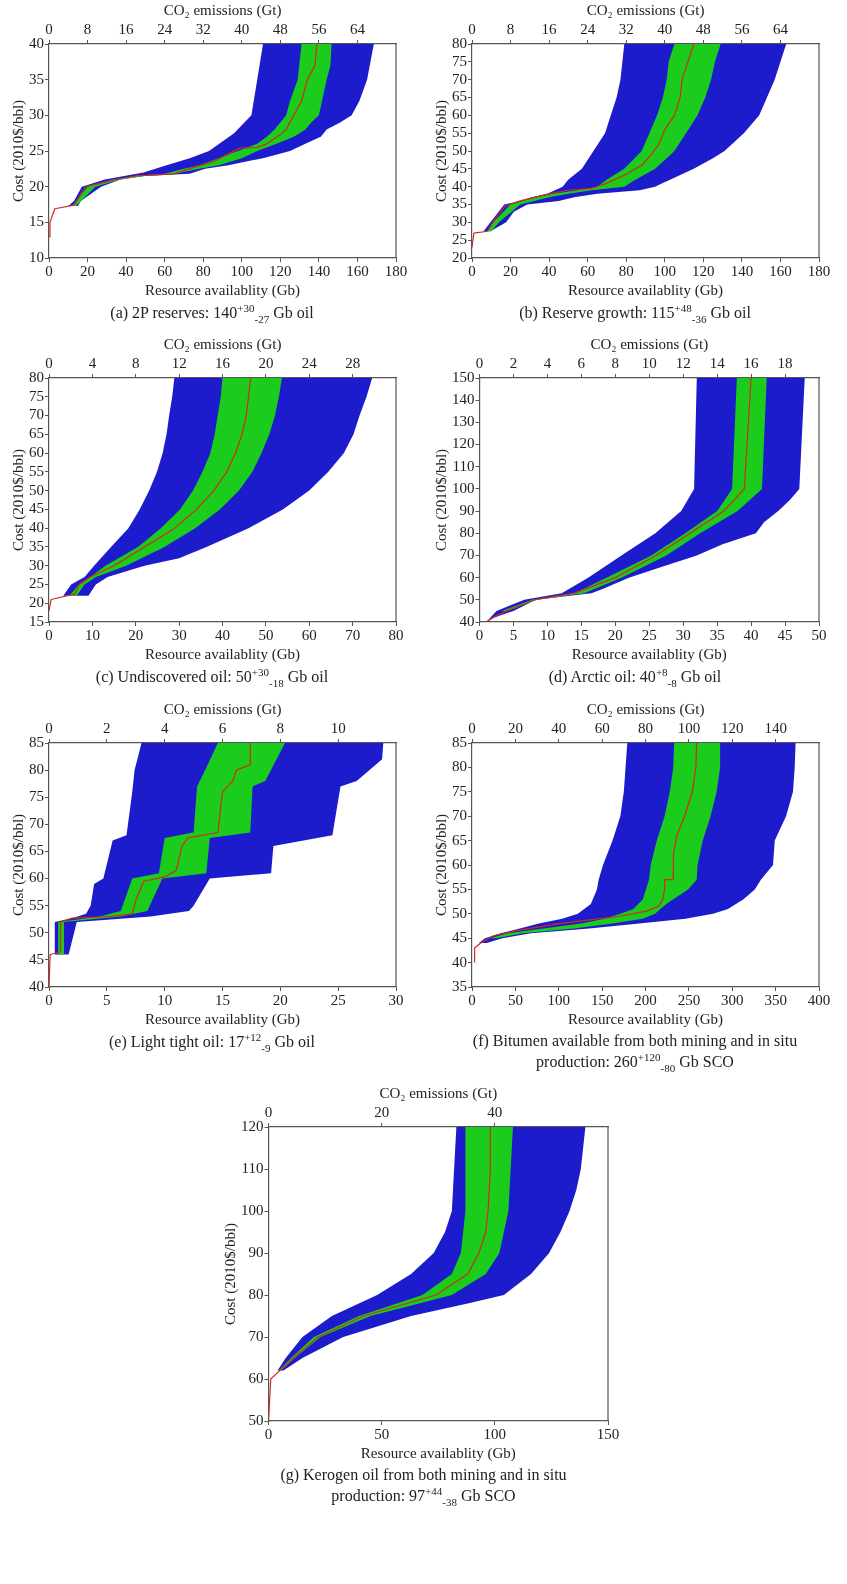 The image size is (847, 1584). What do you see at coordinates (732, 999) in the screenshot?
I see `x-tick-label: 300` at bounding box center [732, 999].